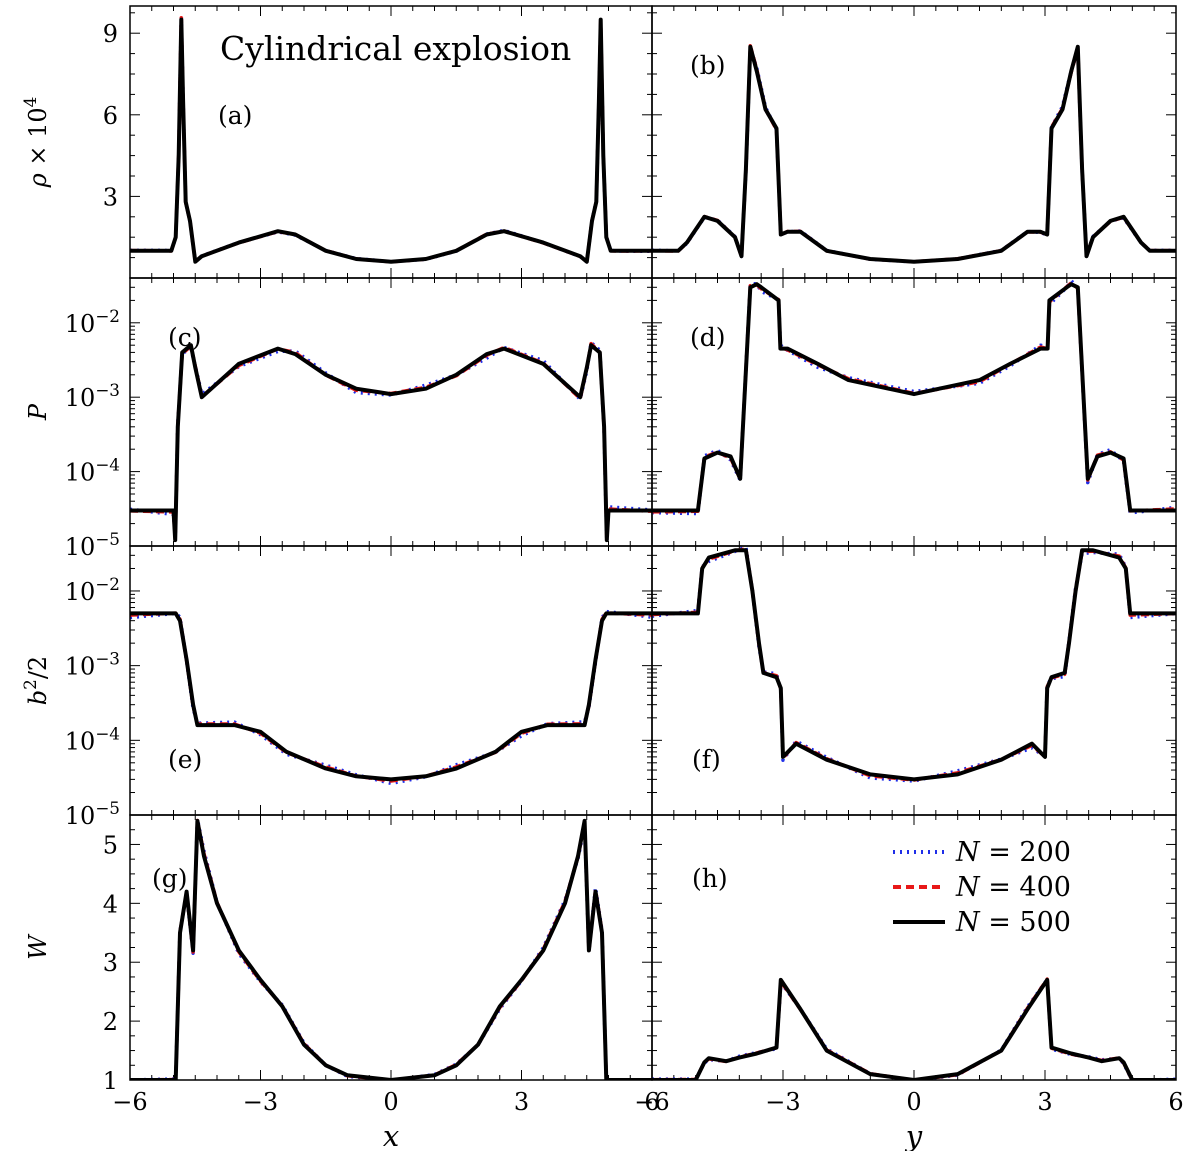 The image size is (1189, 1151). I want to click on y-axis-label: b2/2, so click(36, 680).